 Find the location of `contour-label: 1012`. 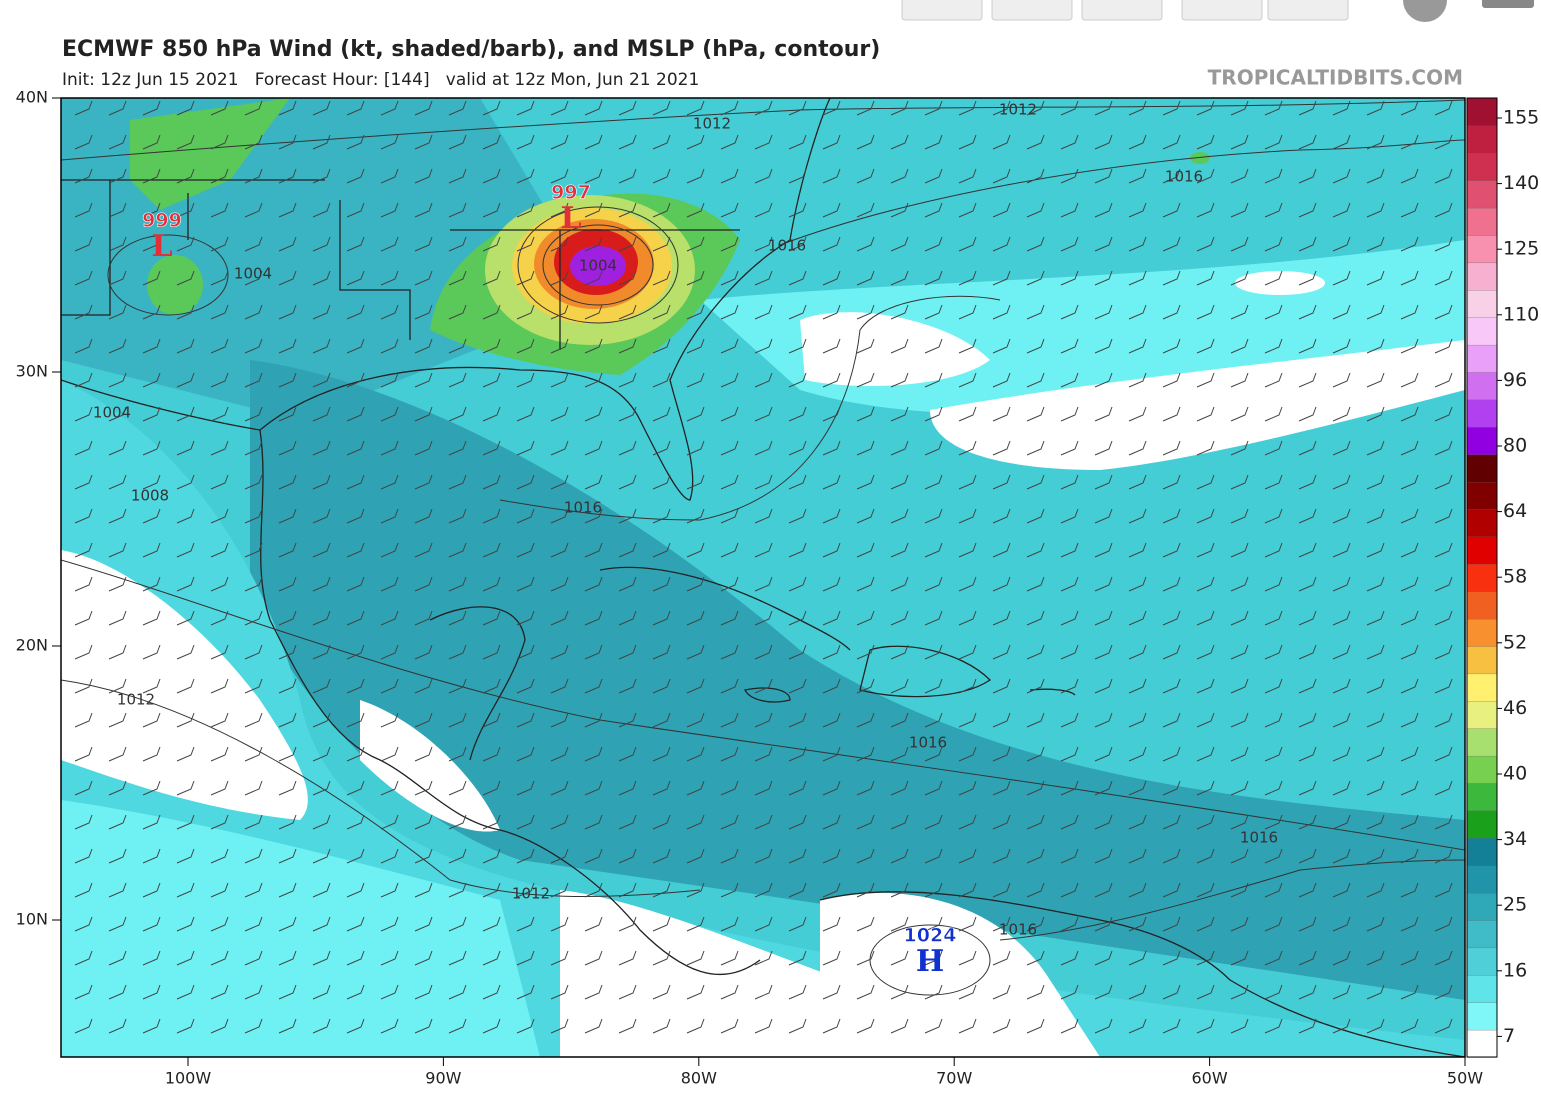

contour-label: 1012 is located at coordinates (136, 700).